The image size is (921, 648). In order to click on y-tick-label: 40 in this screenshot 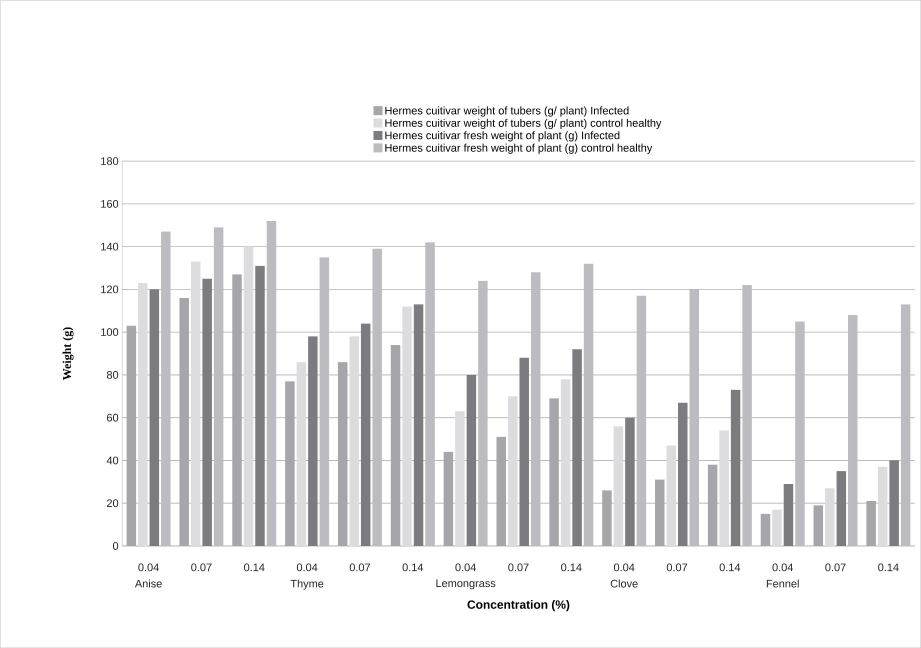, I will do `click(112, 460)`.